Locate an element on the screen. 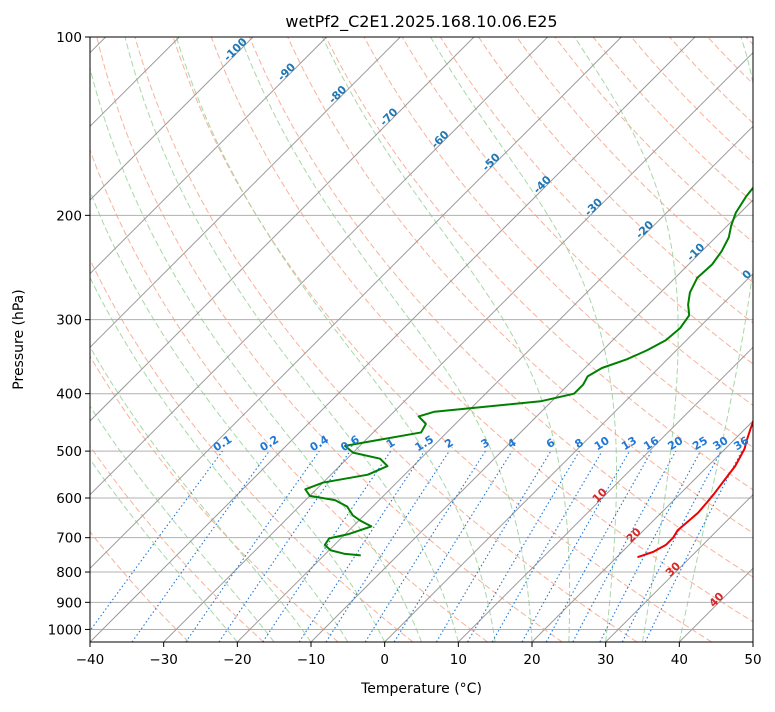 This screenshot has height=712, width=775. x-tick-label: −30 is located at coordinates (163, 660).